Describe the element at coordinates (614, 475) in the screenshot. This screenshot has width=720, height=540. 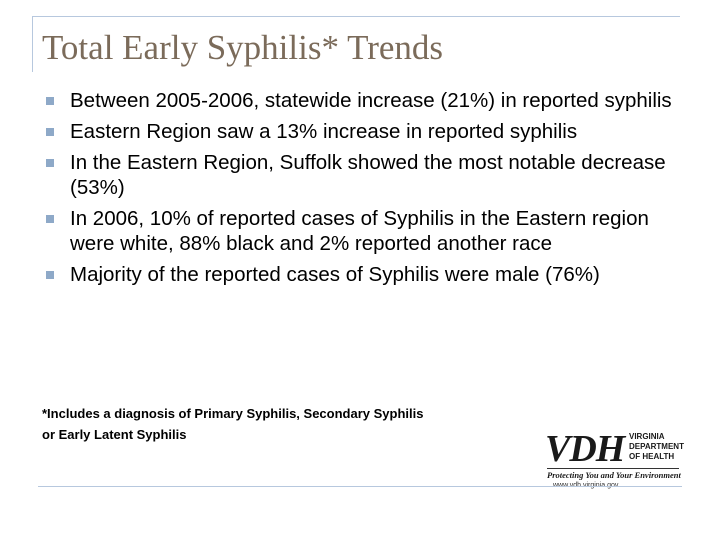
I see `vdh-tagline: Protecting You and Your Environment` at that location.